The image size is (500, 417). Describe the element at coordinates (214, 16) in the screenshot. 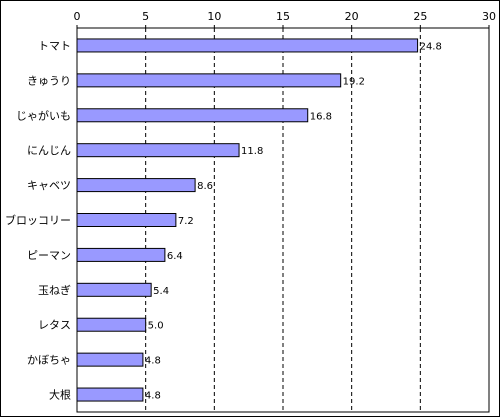

I see `x-tick-label: 10` at that location.